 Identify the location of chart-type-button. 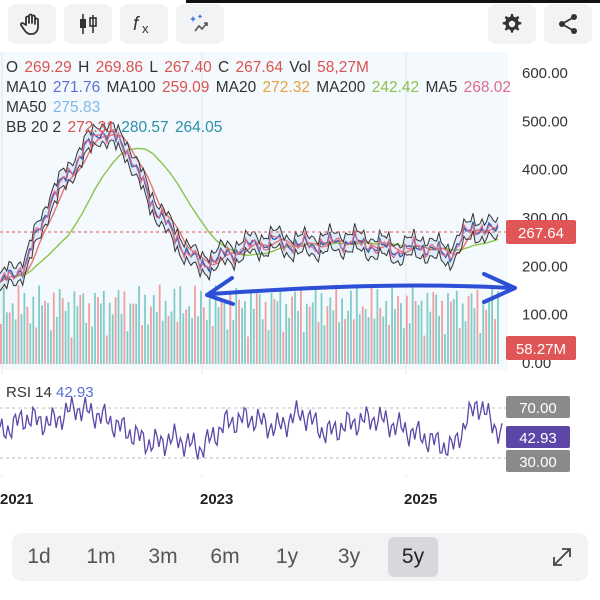
(88, 24).